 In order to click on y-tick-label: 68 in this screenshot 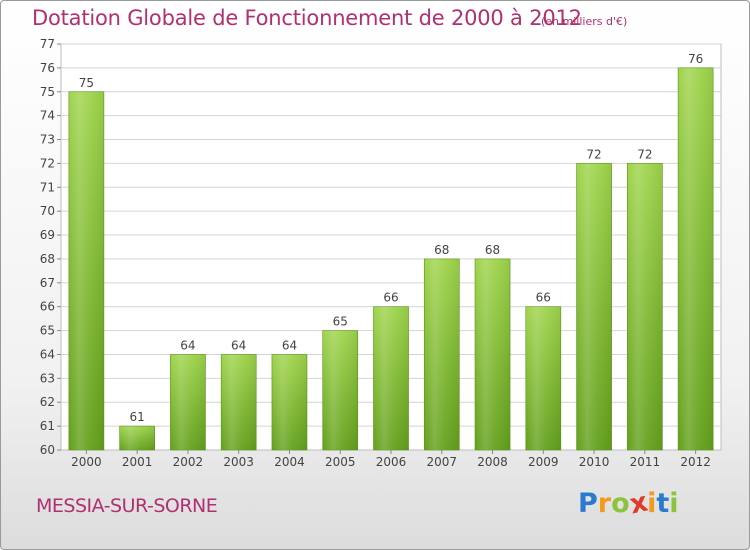, I will do `click(47, 259)`.